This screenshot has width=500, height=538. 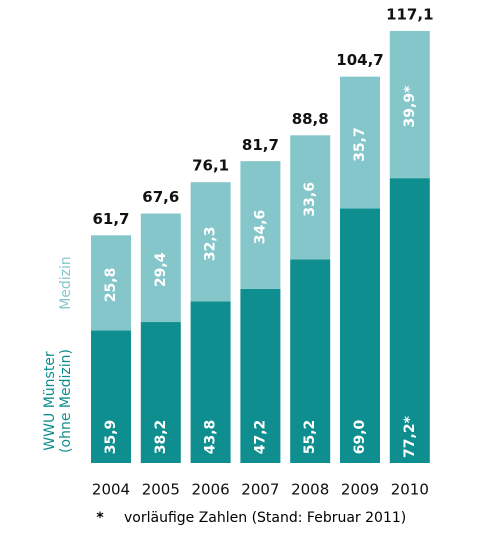 What do you see at coordinates (111, 285) in the screenshot?
I see `value-label: 25,8` at bounding box center [111, 285].